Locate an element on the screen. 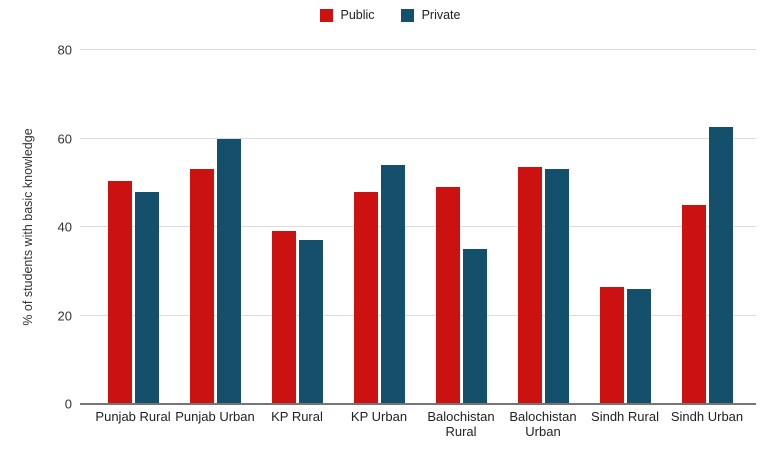  y-tick-60: 60 is located at coordinates (64, 138).